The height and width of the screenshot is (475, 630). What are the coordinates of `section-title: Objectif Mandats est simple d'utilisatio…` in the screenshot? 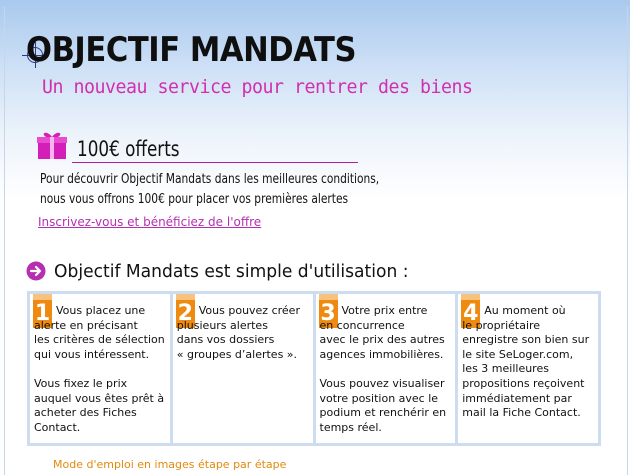 It's located at (231, 271).